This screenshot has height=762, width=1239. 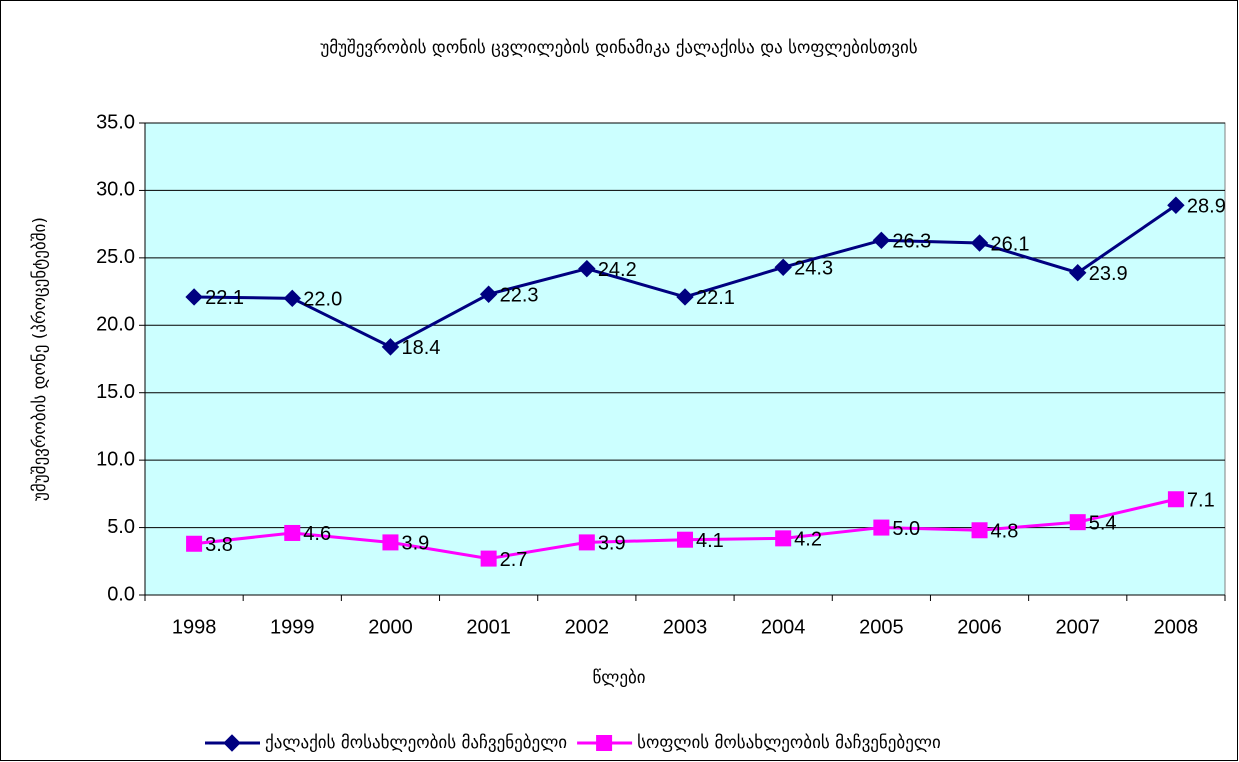 I want to click on data-label: 23.9, so click(x=1108, y=274).